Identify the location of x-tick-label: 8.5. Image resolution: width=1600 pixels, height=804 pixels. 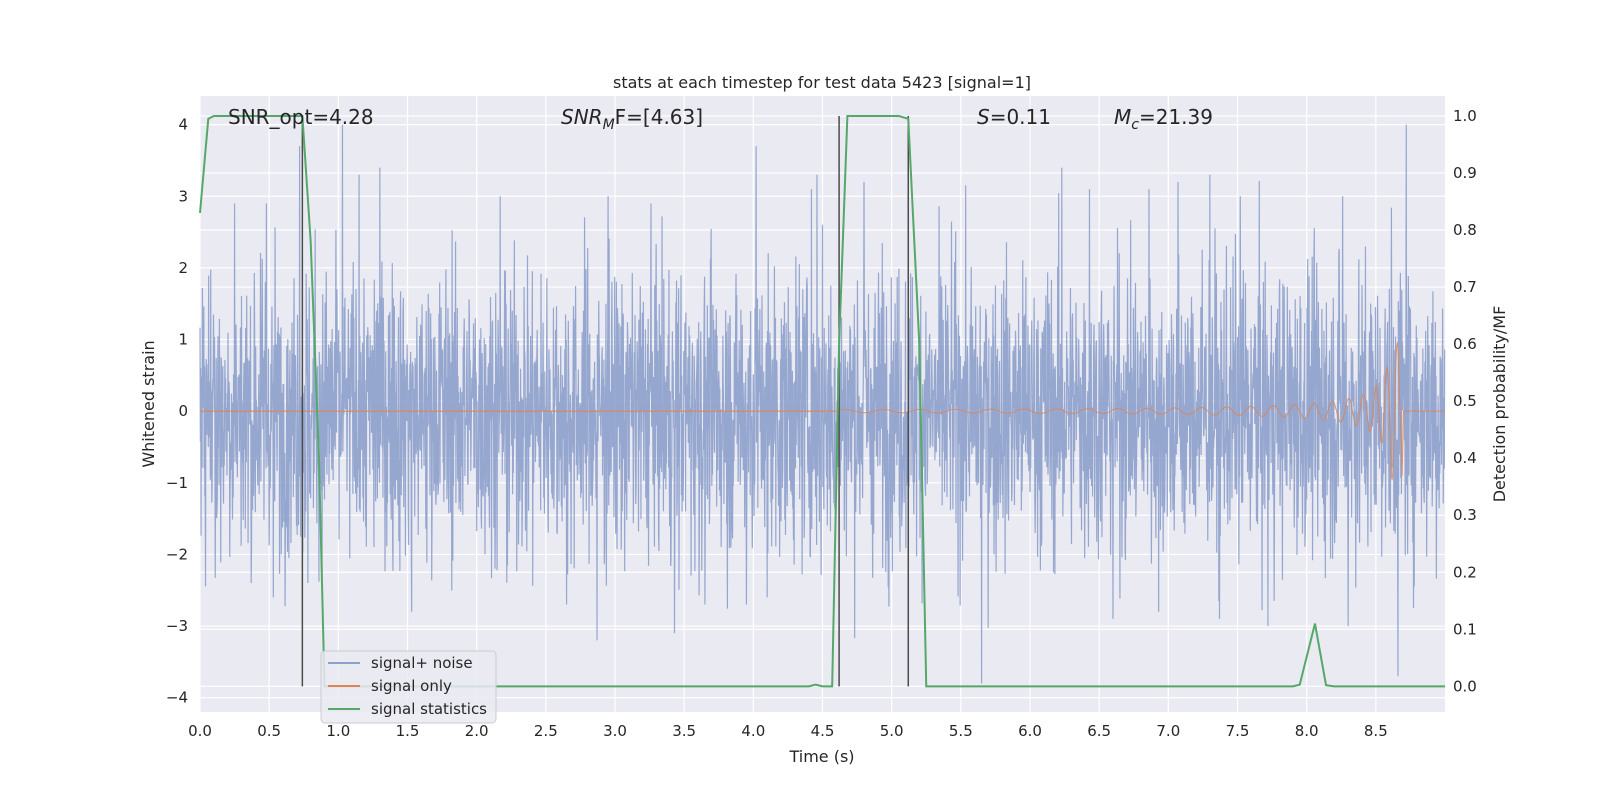
(1376, 731).